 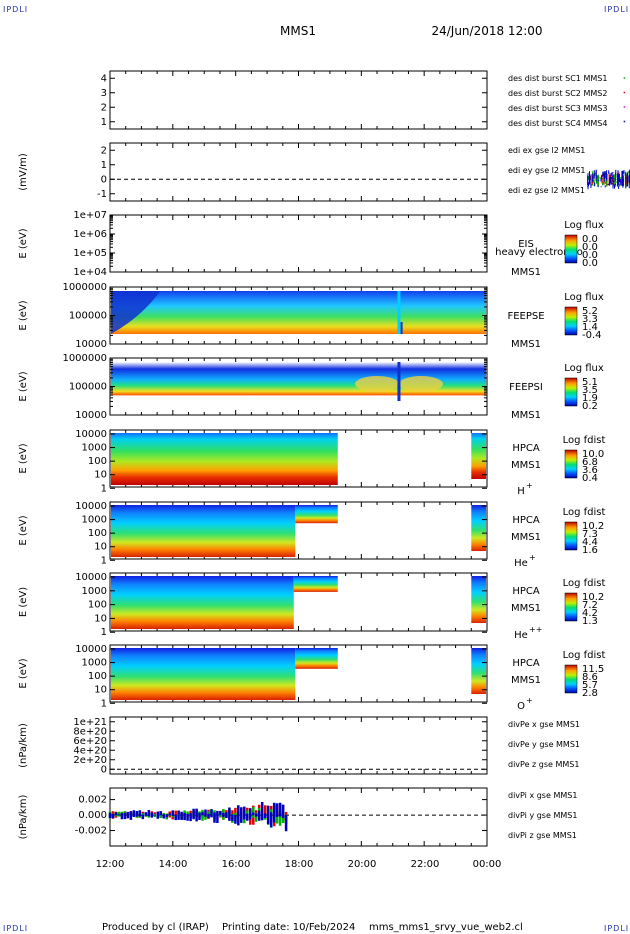 What do you see at coordinates (592, 335) in the screenshot?
I see `colorbar-tick-label: -0.4` at bounding box center [592, 335].